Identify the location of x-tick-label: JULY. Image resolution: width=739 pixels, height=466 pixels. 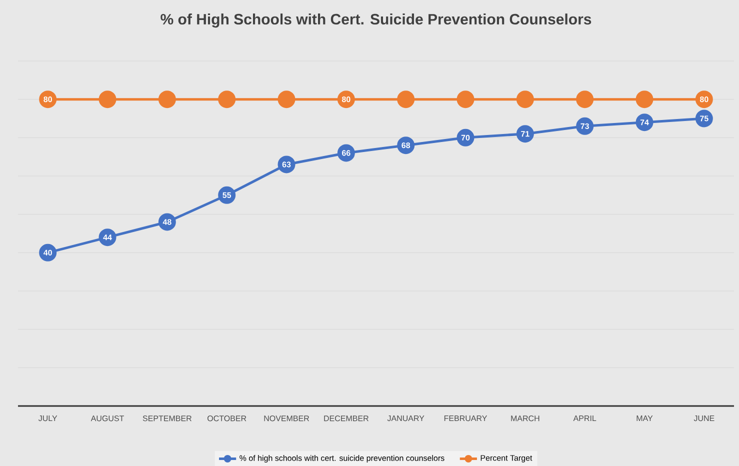
(48, 418).